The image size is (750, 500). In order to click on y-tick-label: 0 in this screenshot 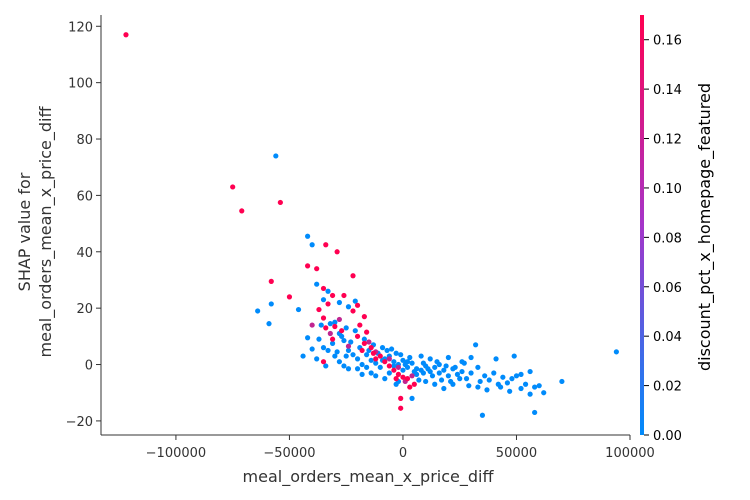, I will do `click(89, 366)`.